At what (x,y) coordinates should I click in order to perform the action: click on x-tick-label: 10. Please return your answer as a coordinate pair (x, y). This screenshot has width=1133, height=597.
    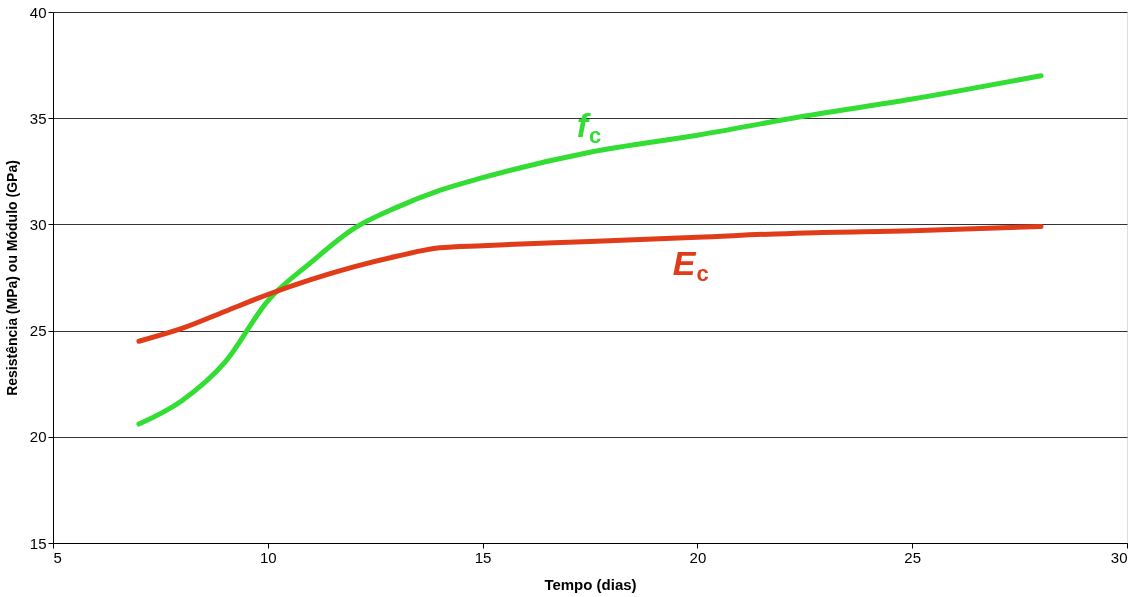
    Looking at the image, I should click on (268, 557).